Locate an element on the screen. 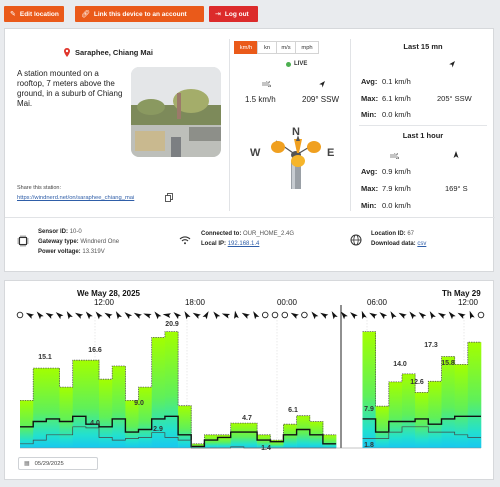 This screenshot has height=487, width=500. station-photo-image is located at coordinates (176, 112).